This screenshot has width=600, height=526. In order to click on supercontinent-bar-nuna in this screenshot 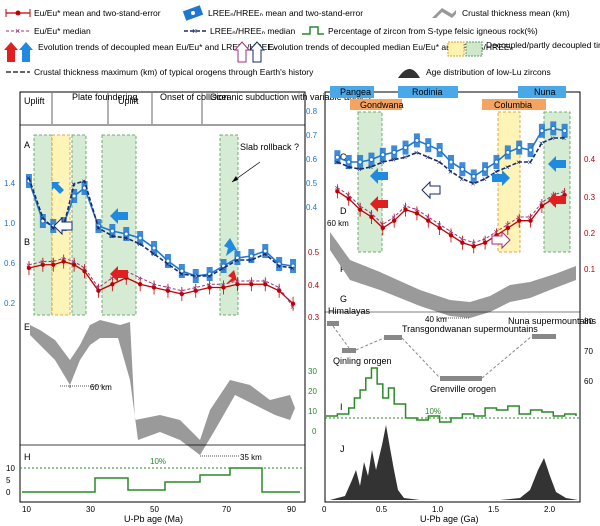, I will do `click(542, 92)`.